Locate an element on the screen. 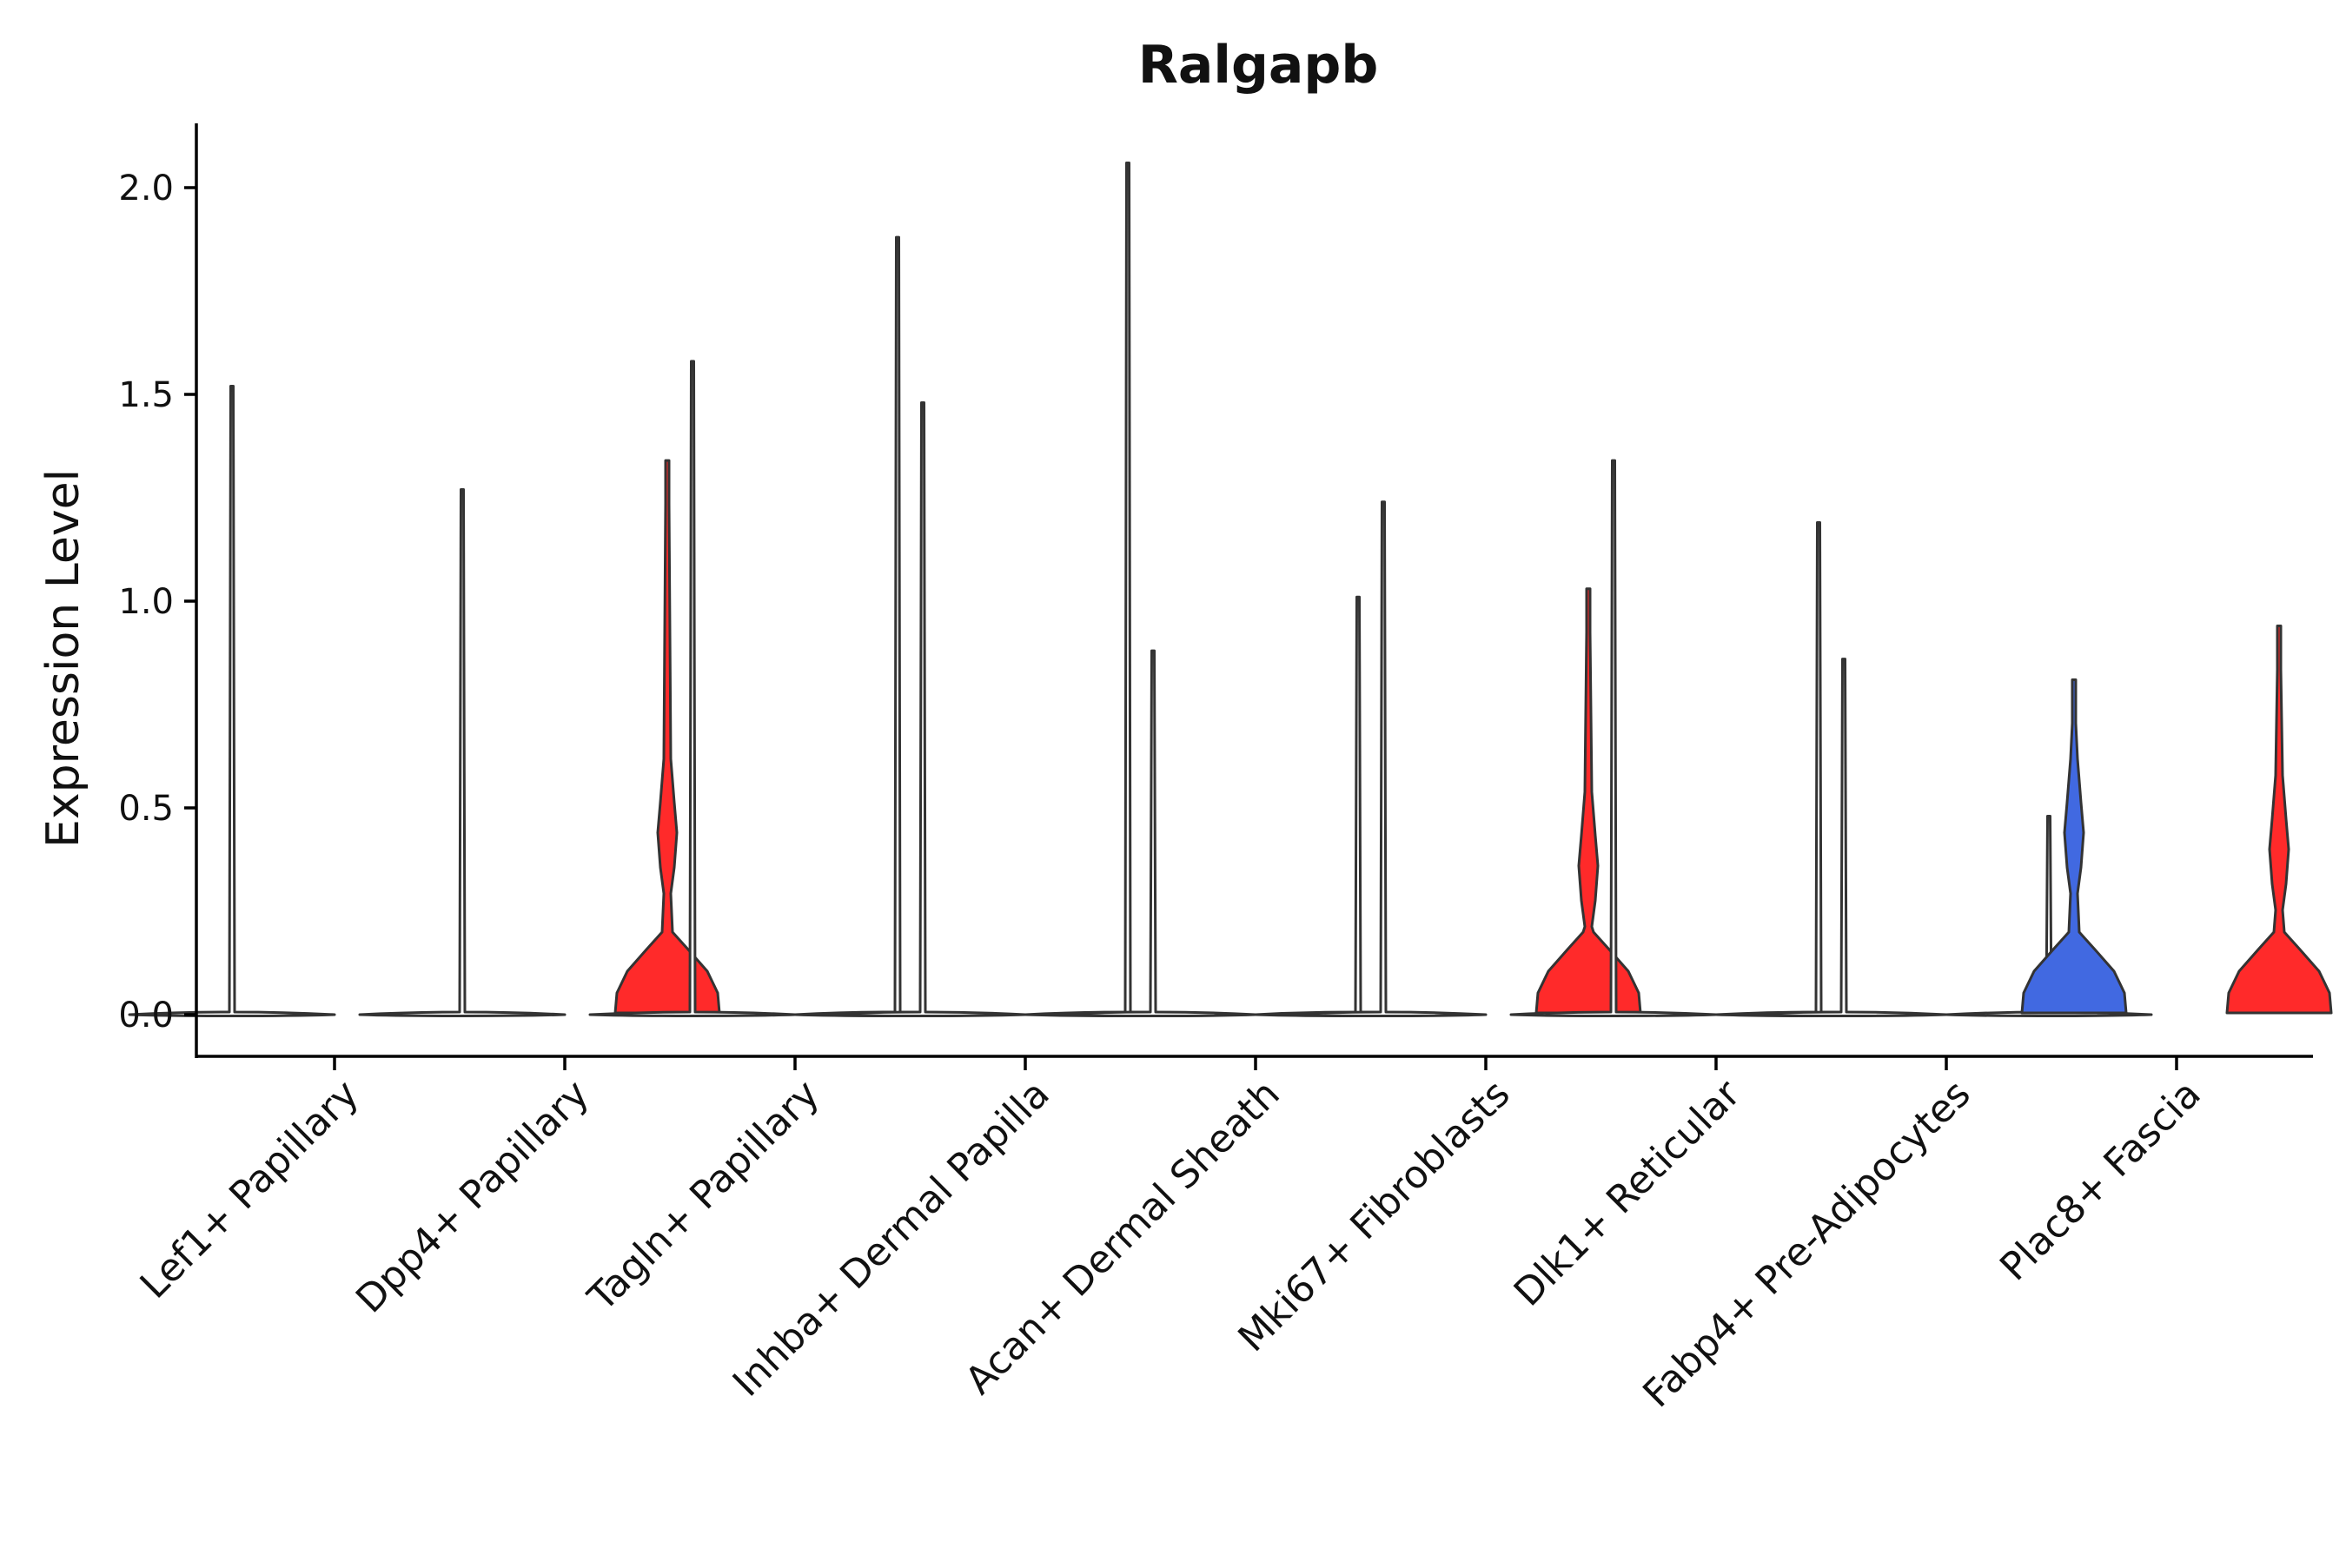  violin-fabp4-pre-adipocytes-left is located at coordinates (1844, 837).